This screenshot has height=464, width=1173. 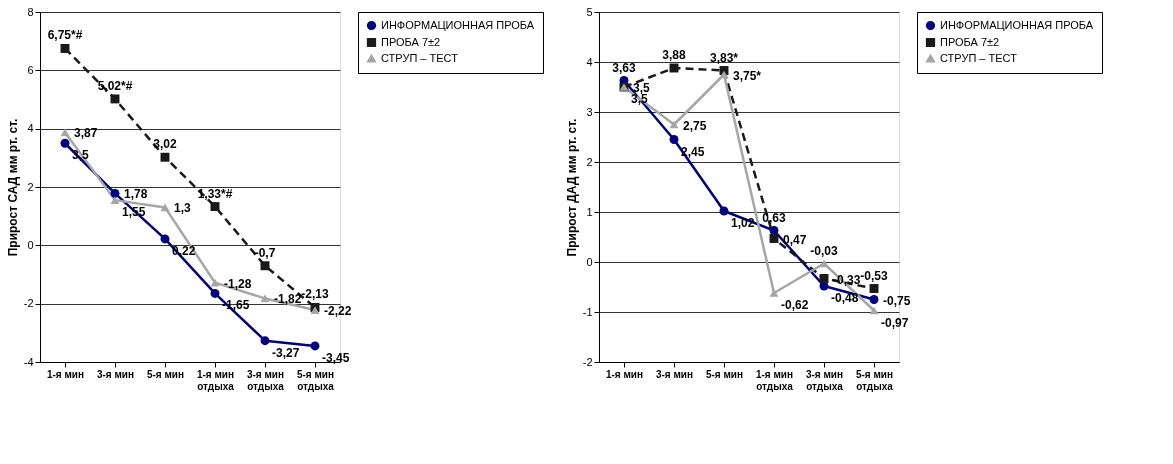 I want to click on data-label: -0,33, so click(x=847, y=279).